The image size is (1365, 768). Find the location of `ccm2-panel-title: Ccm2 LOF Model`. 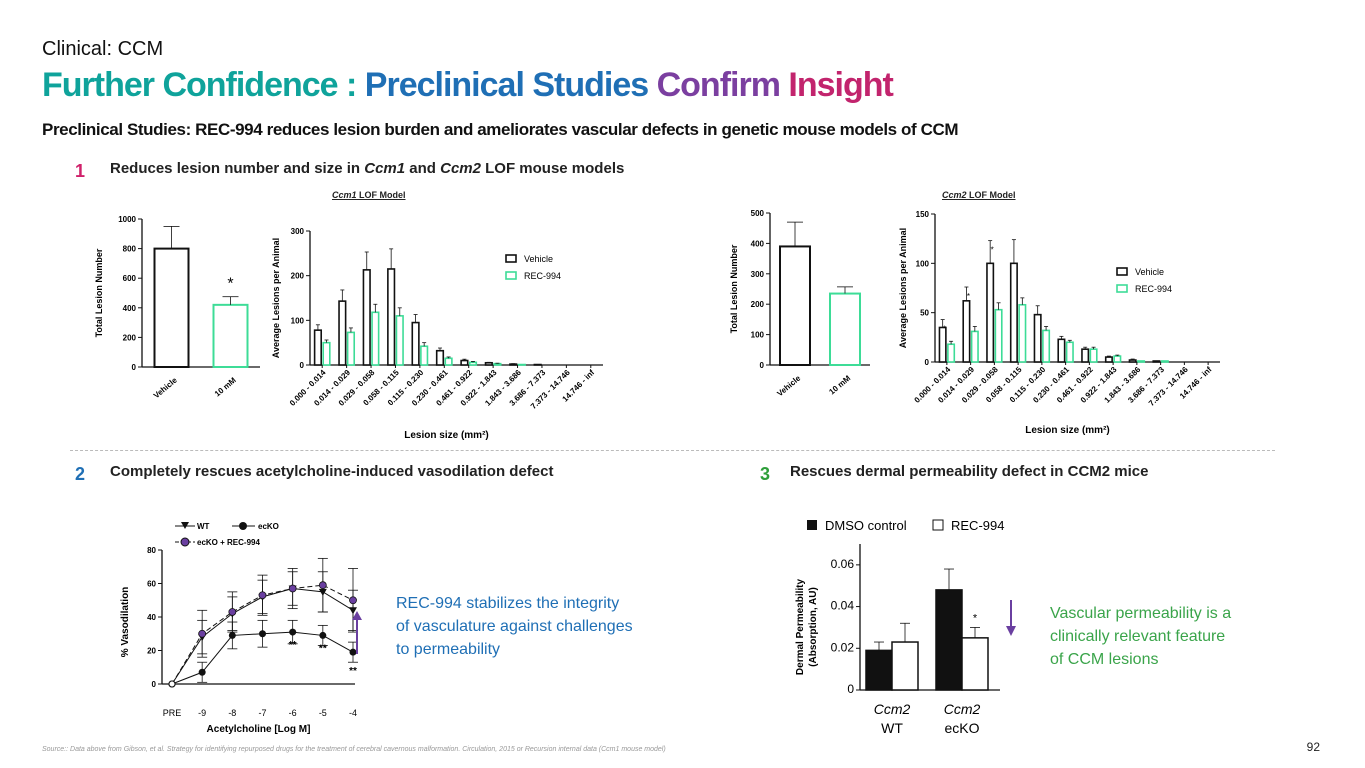

ccm2-panel-title: Ccm2 LOF Model is located at coordinates (979, 195).